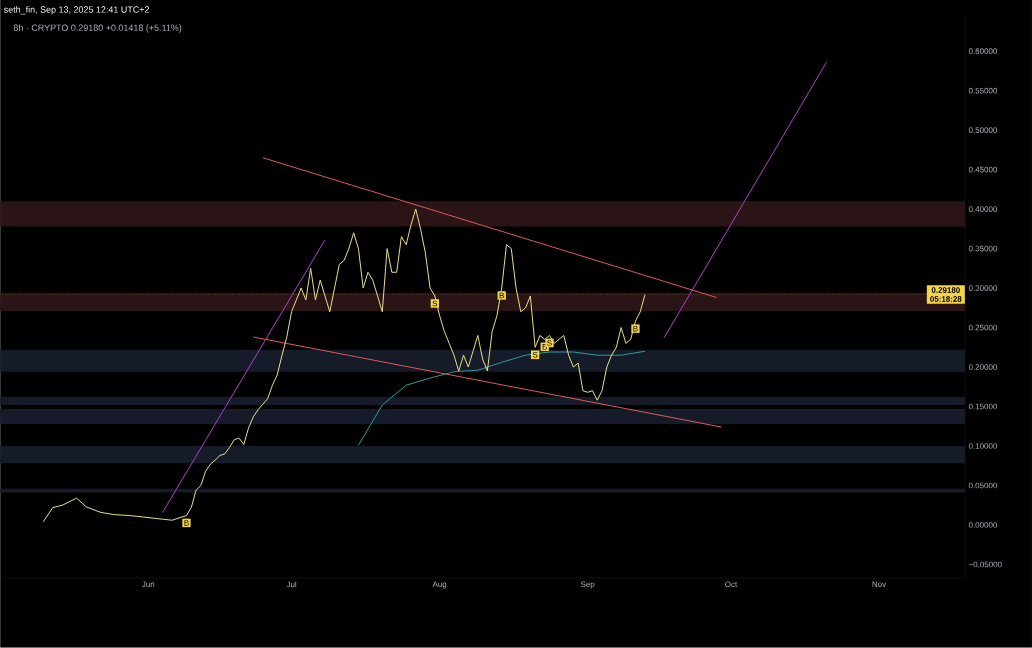  What do you see at coordinates (76, 10) in the screenshot?
I see `text: seth_fin, Sep 13, 2025 12:41 UTC+2` at bounding box center [76, 10].